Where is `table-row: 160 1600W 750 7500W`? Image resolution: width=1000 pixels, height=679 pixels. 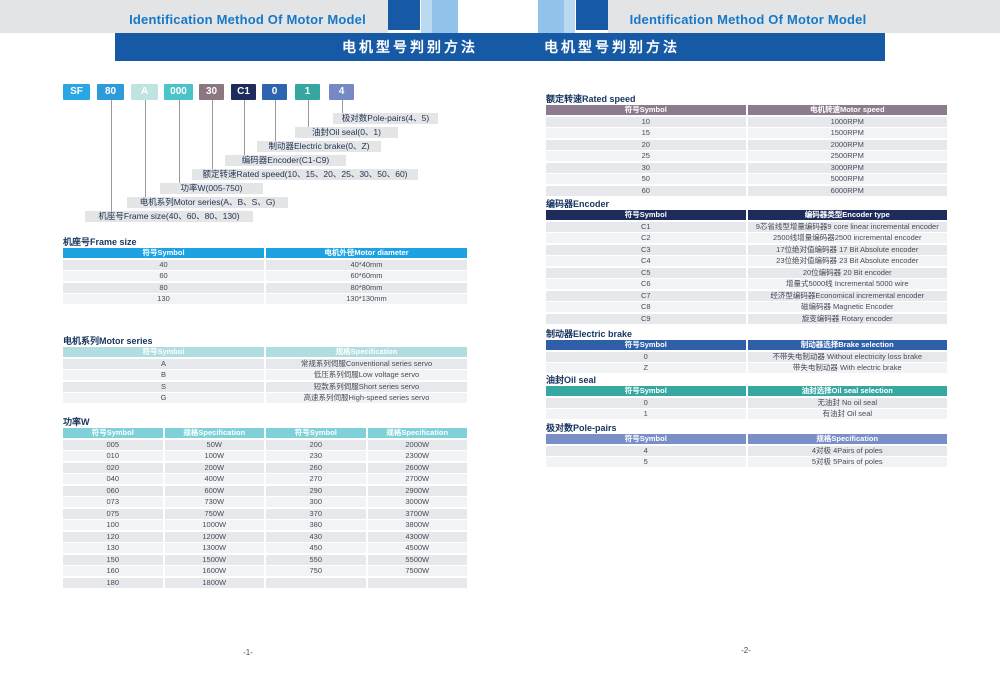
table-row: 160 1600W 750 7500W is located at coordinates (265, 571).